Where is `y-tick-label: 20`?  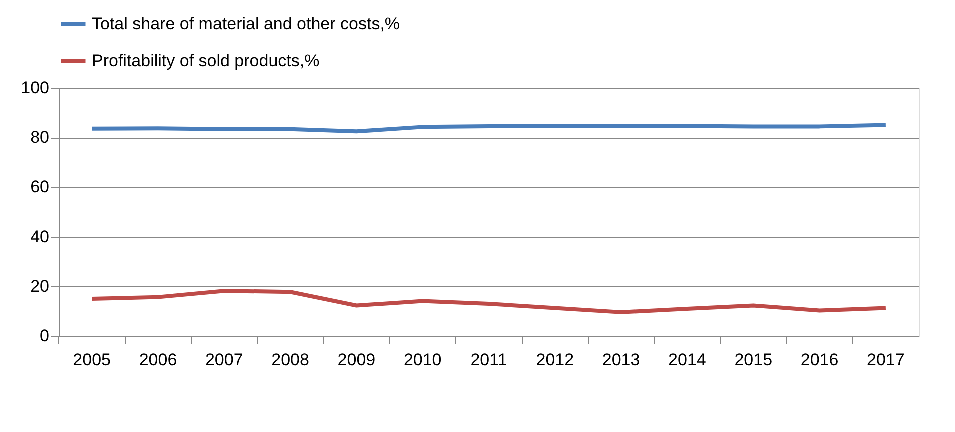
y-tick-label: 20 is located at coordinates (40, 286).